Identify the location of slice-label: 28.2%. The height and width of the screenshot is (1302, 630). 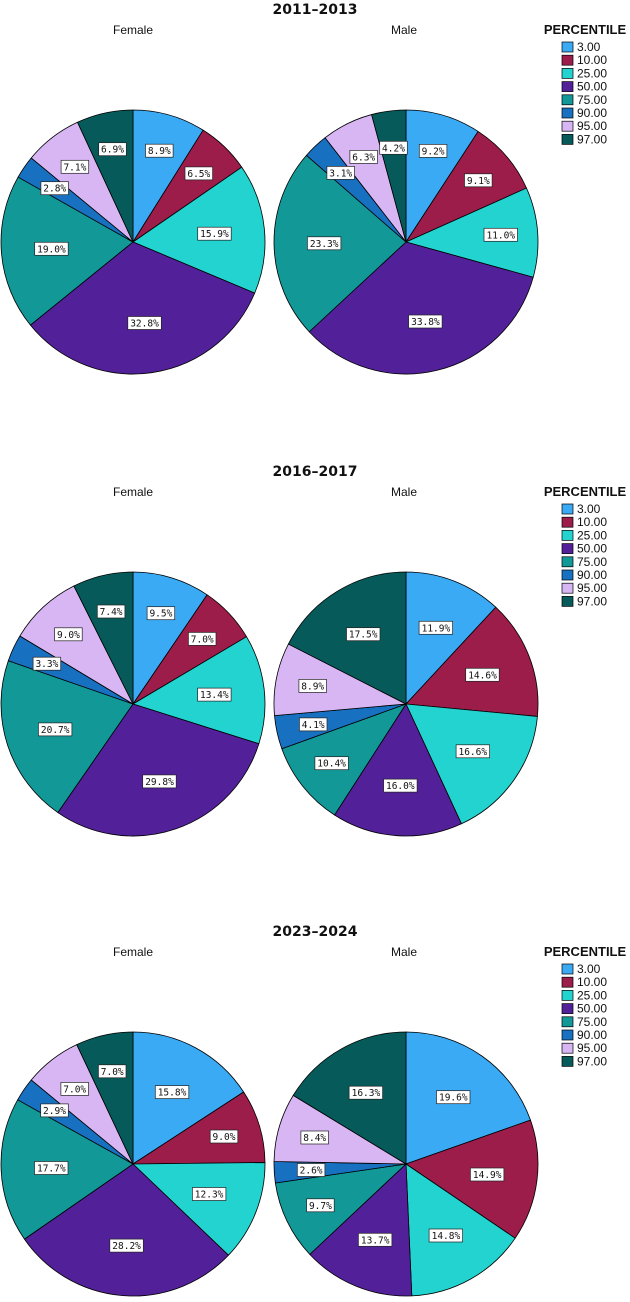
(126, 1245).